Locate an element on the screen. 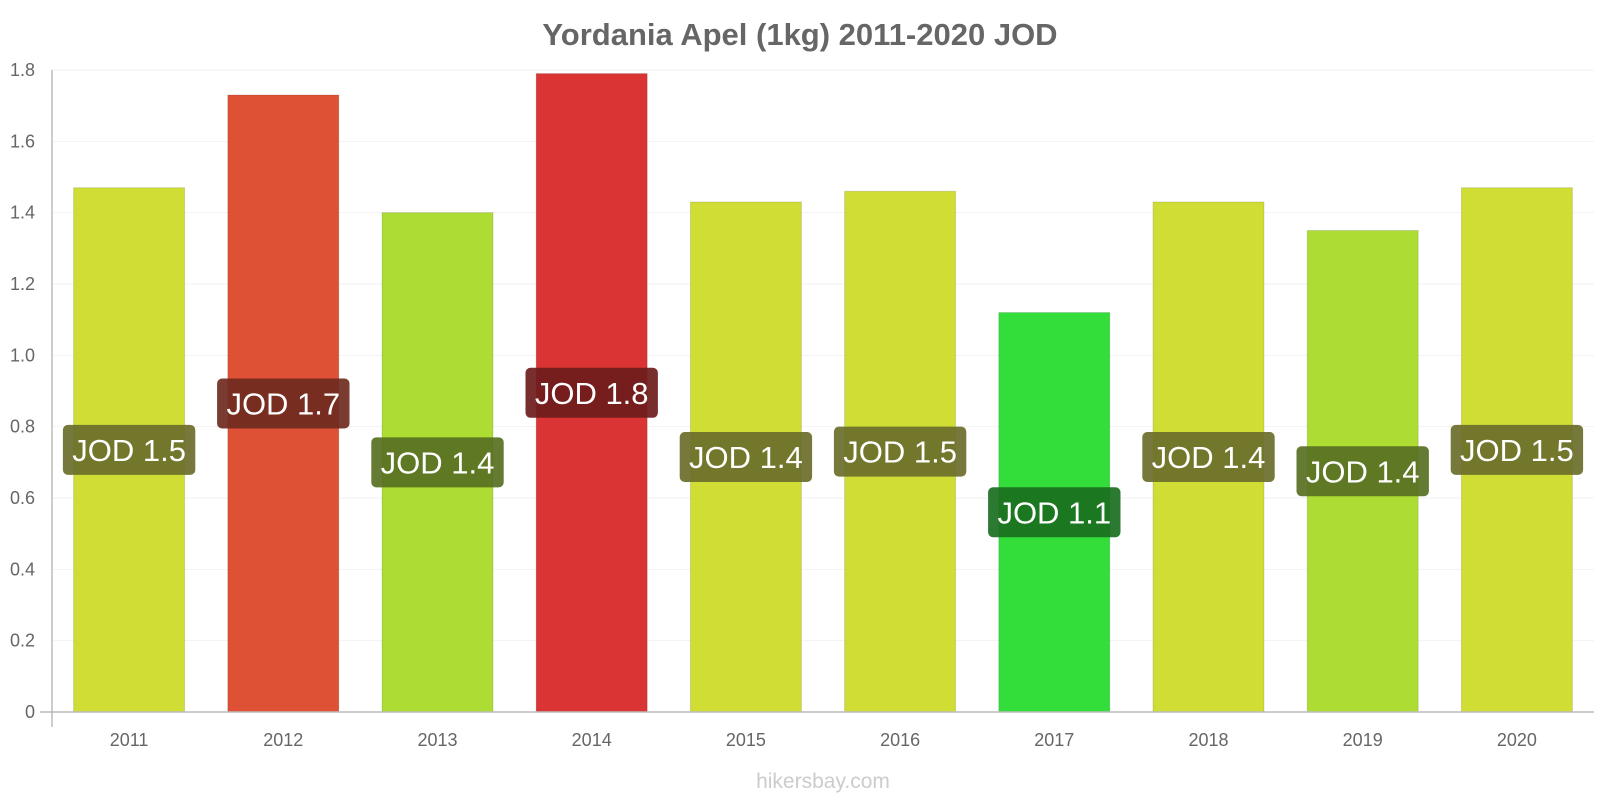  x-tick-label: 2019 is located at coordinates (1363, 740).